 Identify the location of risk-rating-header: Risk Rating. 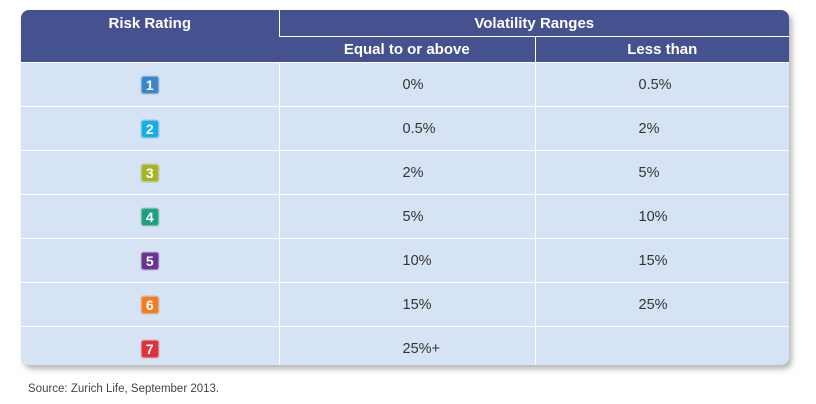
(150, 36).